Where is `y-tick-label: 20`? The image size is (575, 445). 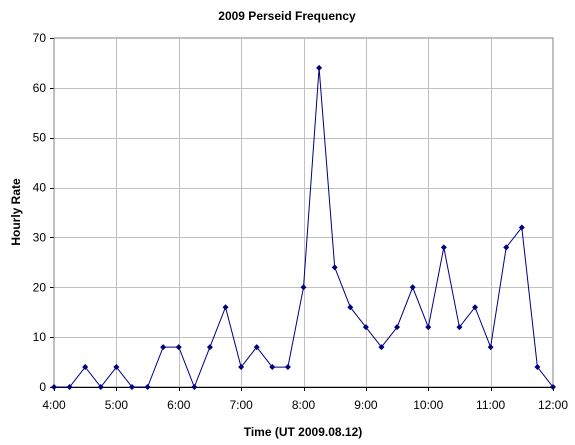 y-tick-label: 20 is located at coordinates (40, 287).